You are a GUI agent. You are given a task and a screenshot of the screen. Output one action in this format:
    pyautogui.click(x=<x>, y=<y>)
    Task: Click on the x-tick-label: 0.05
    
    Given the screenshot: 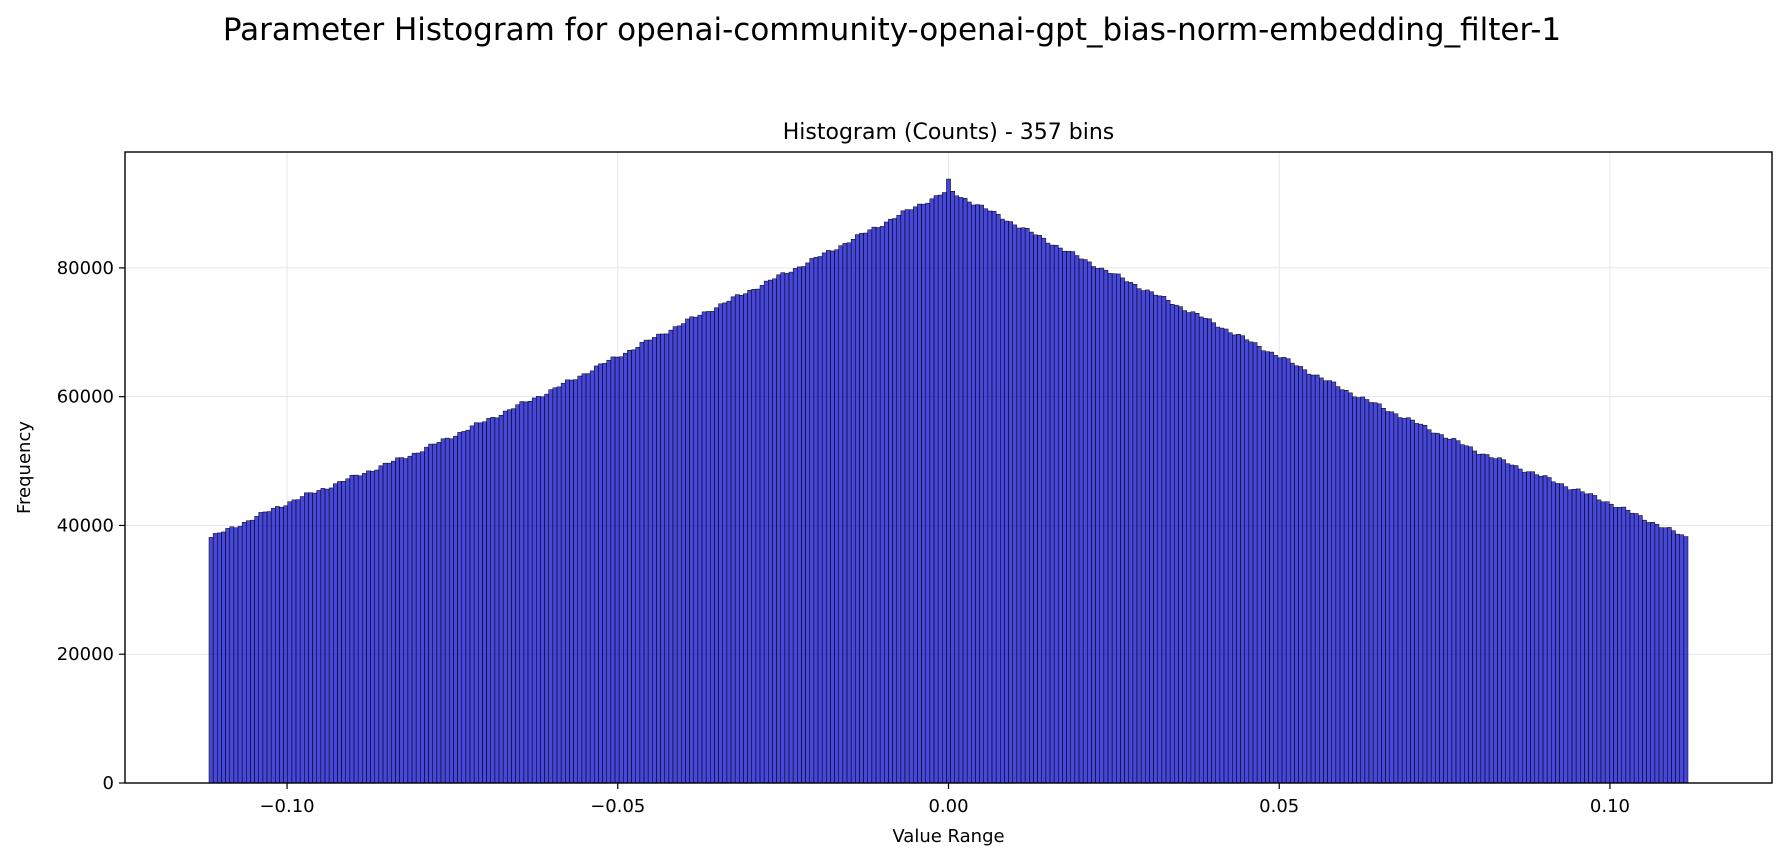 What is the action you would take?
    pyautogui.click(x=1279, y=806)
    